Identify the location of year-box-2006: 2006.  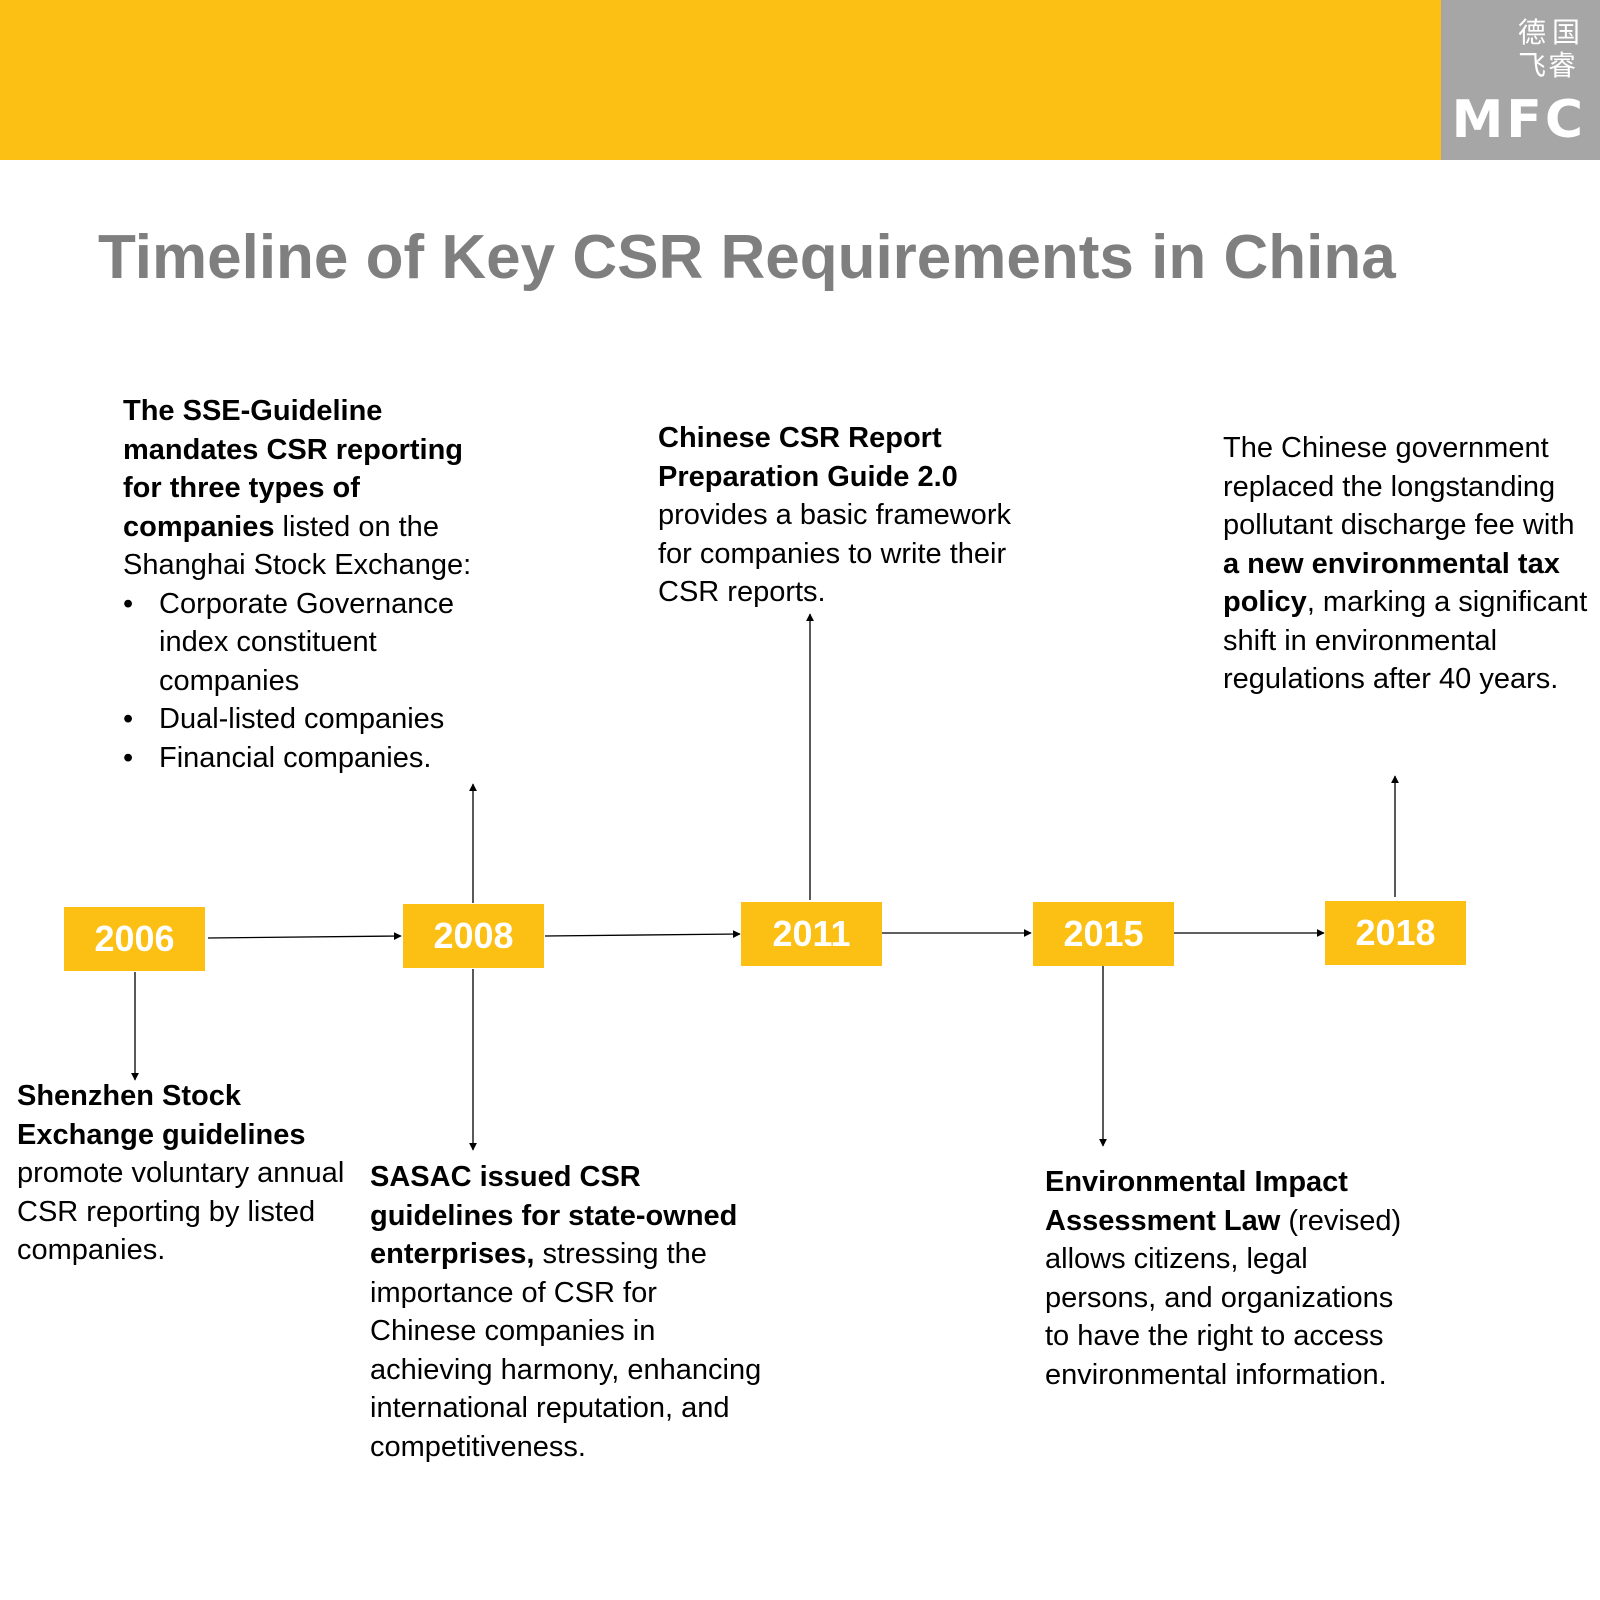
(134, 939).